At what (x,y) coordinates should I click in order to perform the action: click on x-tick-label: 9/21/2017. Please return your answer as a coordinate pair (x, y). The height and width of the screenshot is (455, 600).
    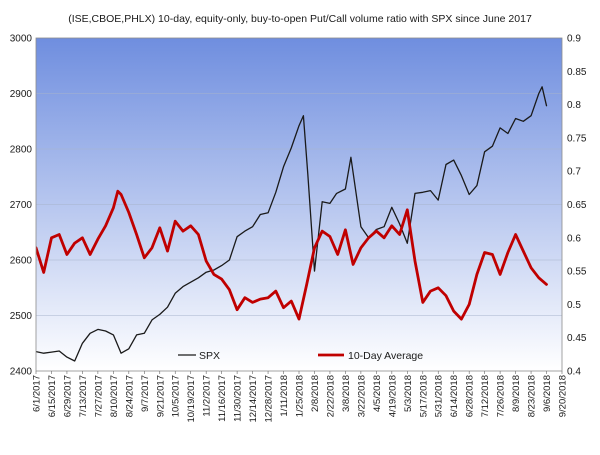
    Looking at the image, I should click on (160, 396).